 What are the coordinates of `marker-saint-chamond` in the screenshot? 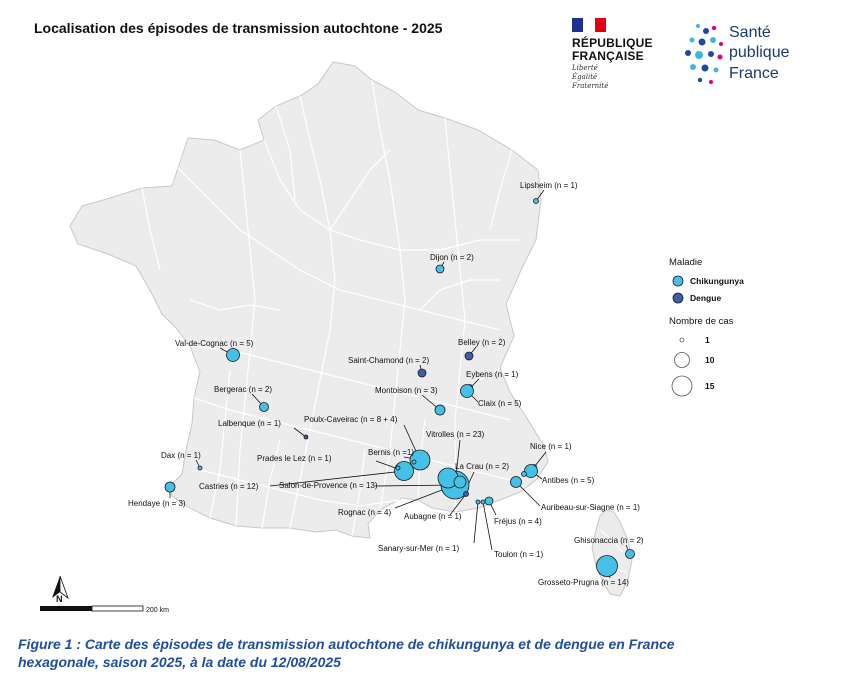 It's located at (422, 373).